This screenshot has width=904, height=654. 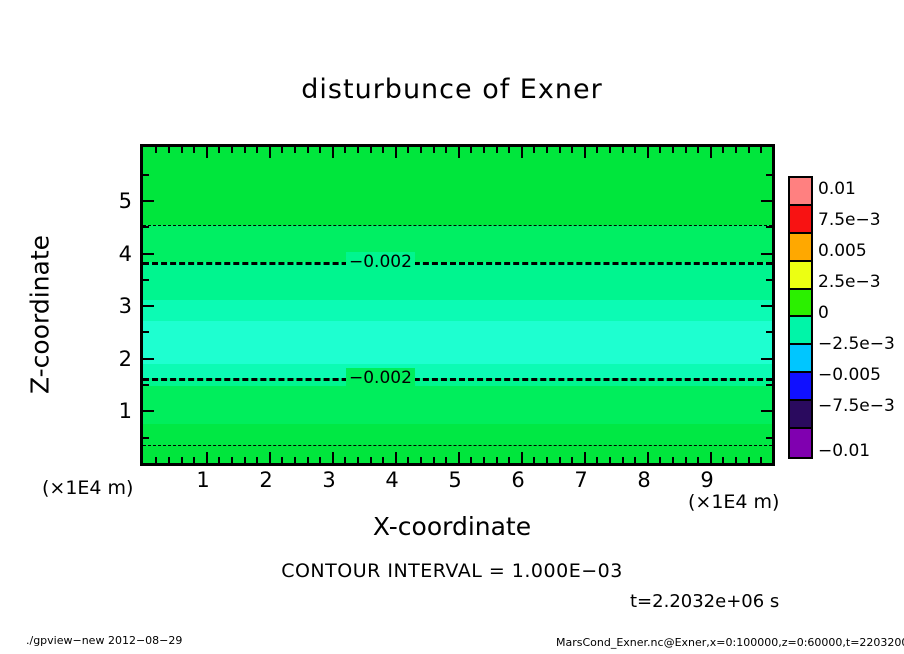 I want to click on colorbar-label: 0.005, so click(x=842, y=251).